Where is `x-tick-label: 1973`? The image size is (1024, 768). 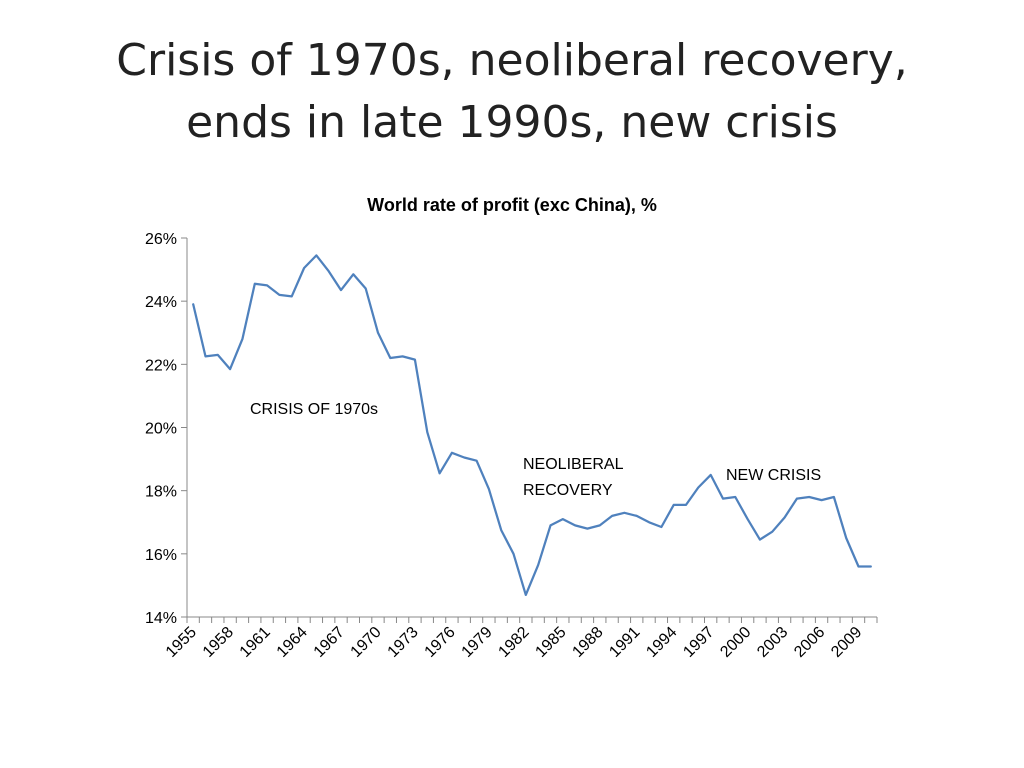 x-tick-label: 1973 is located at coordinates (403, 642).